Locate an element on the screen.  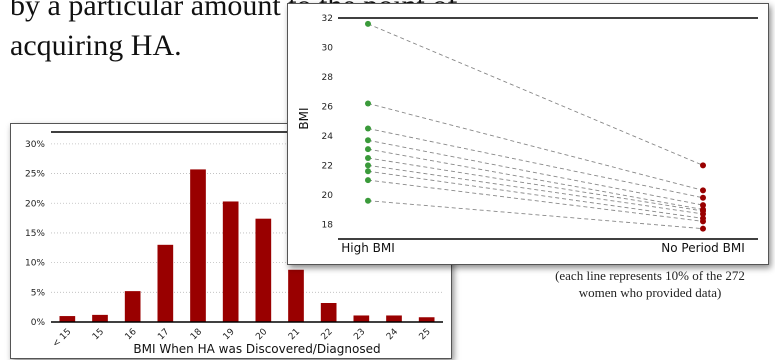
x-tick-label: 24 is located at coordinates (392, 334).